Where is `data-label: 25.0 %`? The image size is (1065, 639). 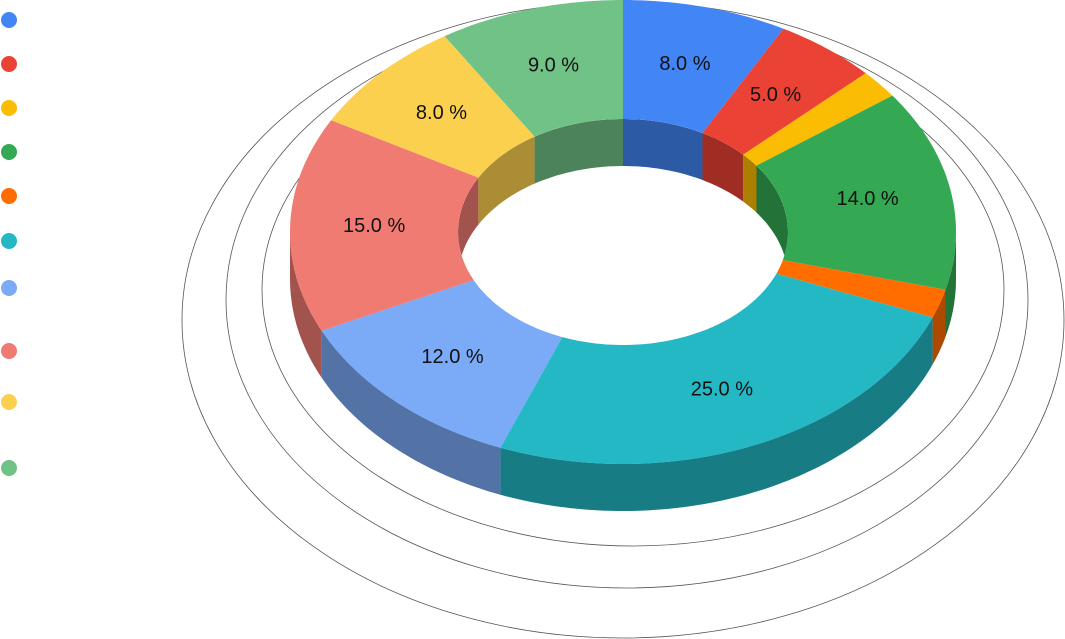 data-label: 25.0 % is located at coordinates (722, 390).